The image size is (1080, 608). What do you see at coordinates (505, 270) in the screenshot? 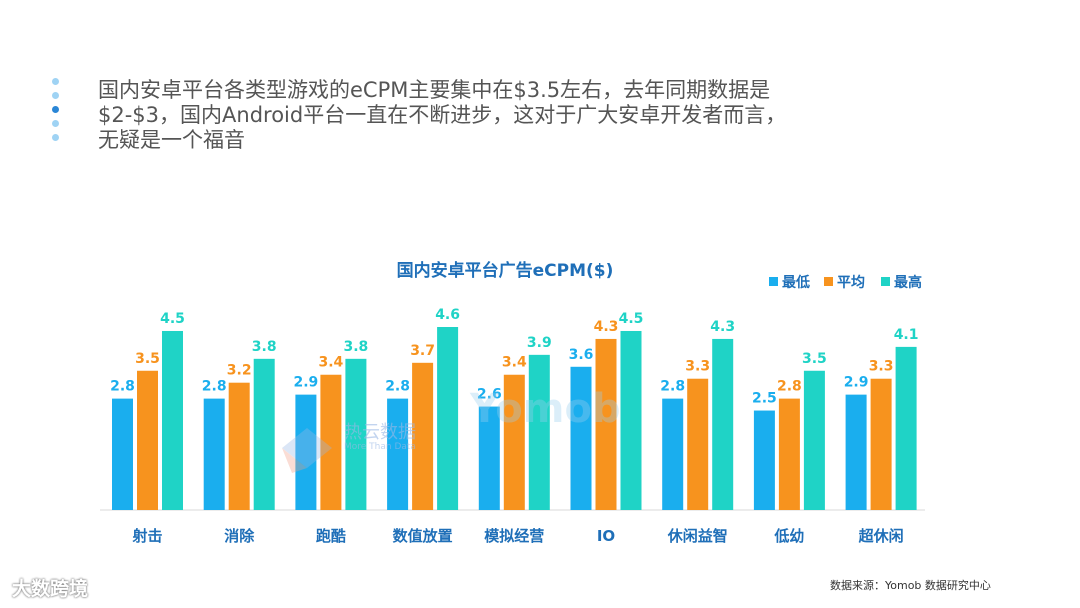
I see `chart-title: 国内安卓平台广告eCPM($)` at bounding box center [505, 270].